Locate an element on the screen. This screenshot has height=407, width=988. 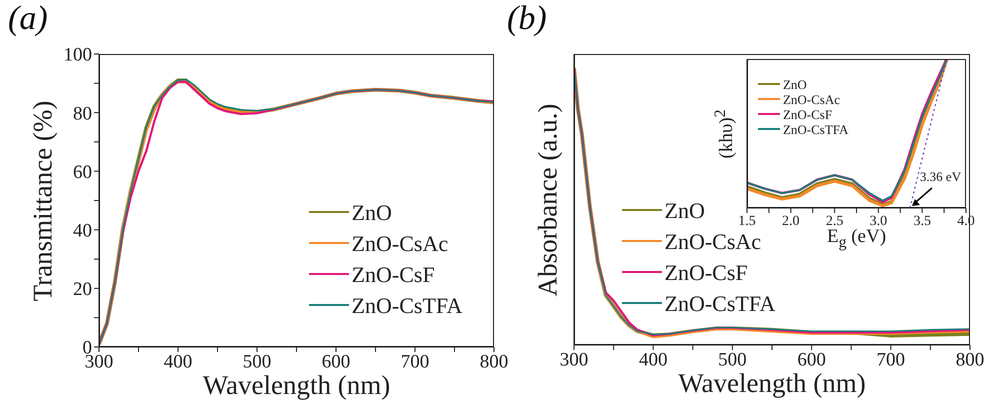
x-axis-title: E$_{g}$ (eV) is located at coordinates (856, 238).